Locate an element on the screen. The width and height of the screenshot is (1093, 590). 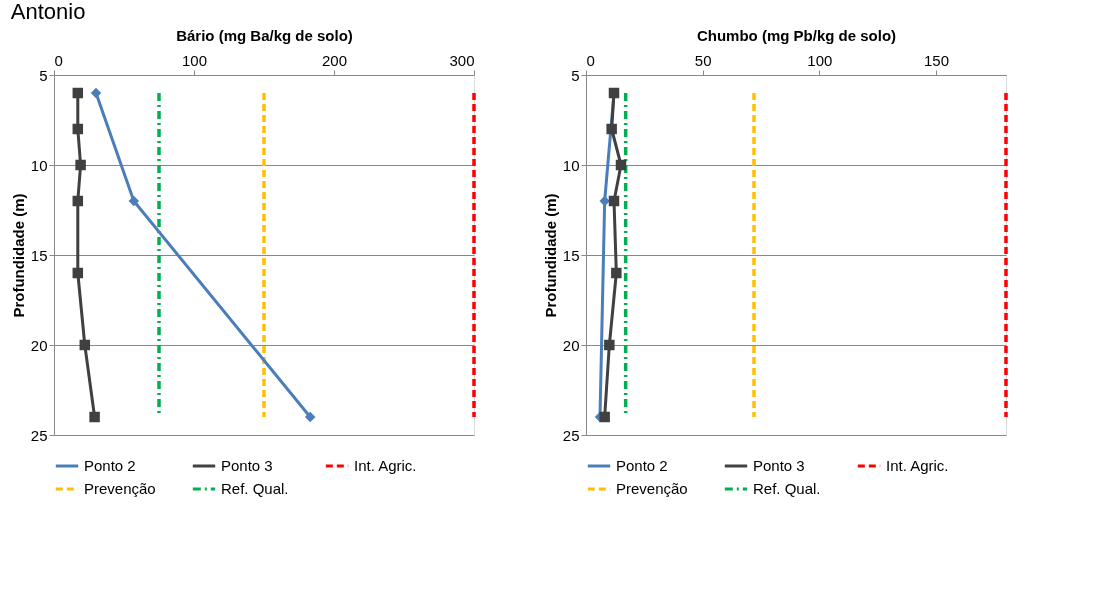
x-tick-label: 200 is located at coordinates (334, 60).